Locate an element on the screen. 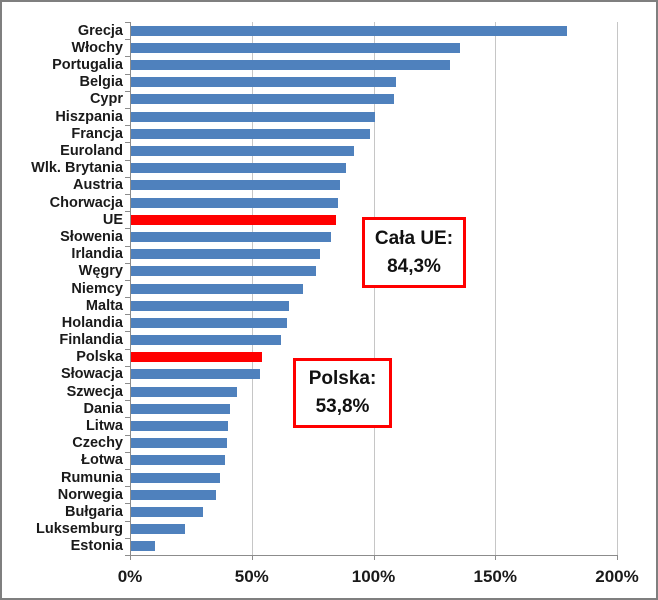  x-axis-line is located at coordinates (372, 555).